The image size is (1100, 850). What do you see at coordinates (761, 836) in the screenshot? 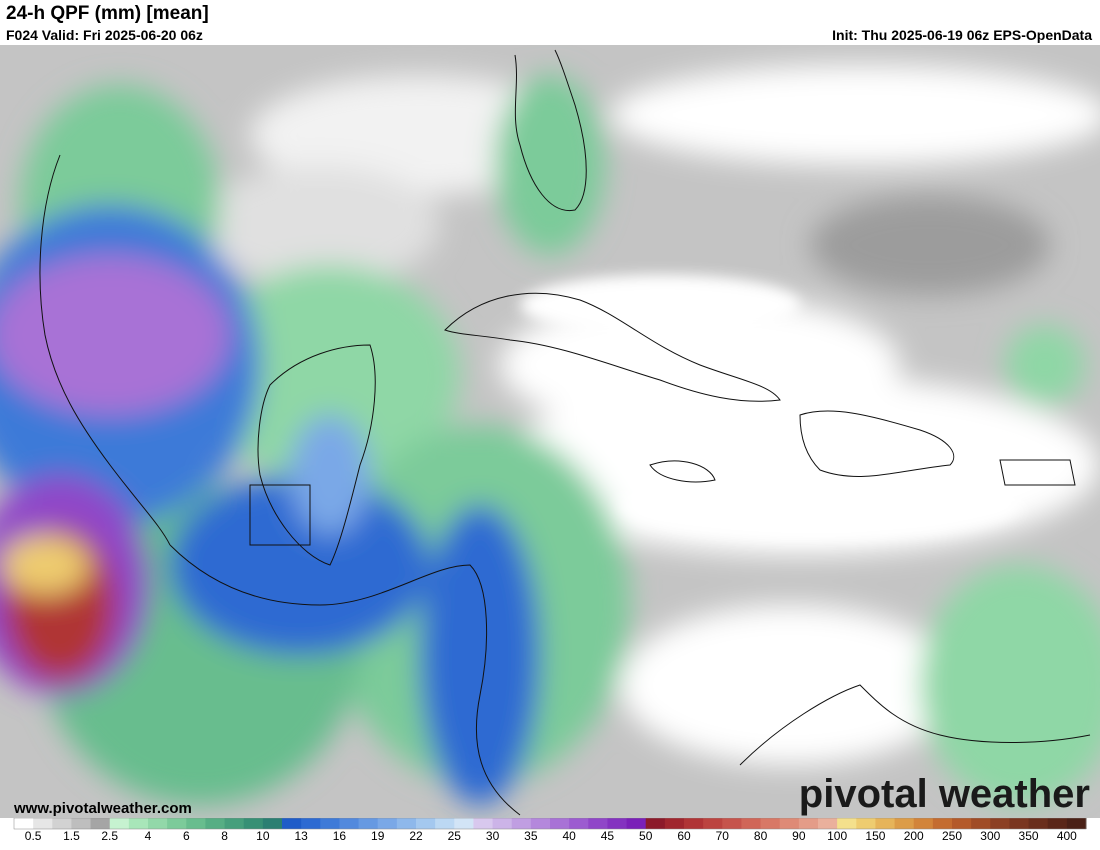
I see `colorbar-label: 80` at bounding box center [761, 836].